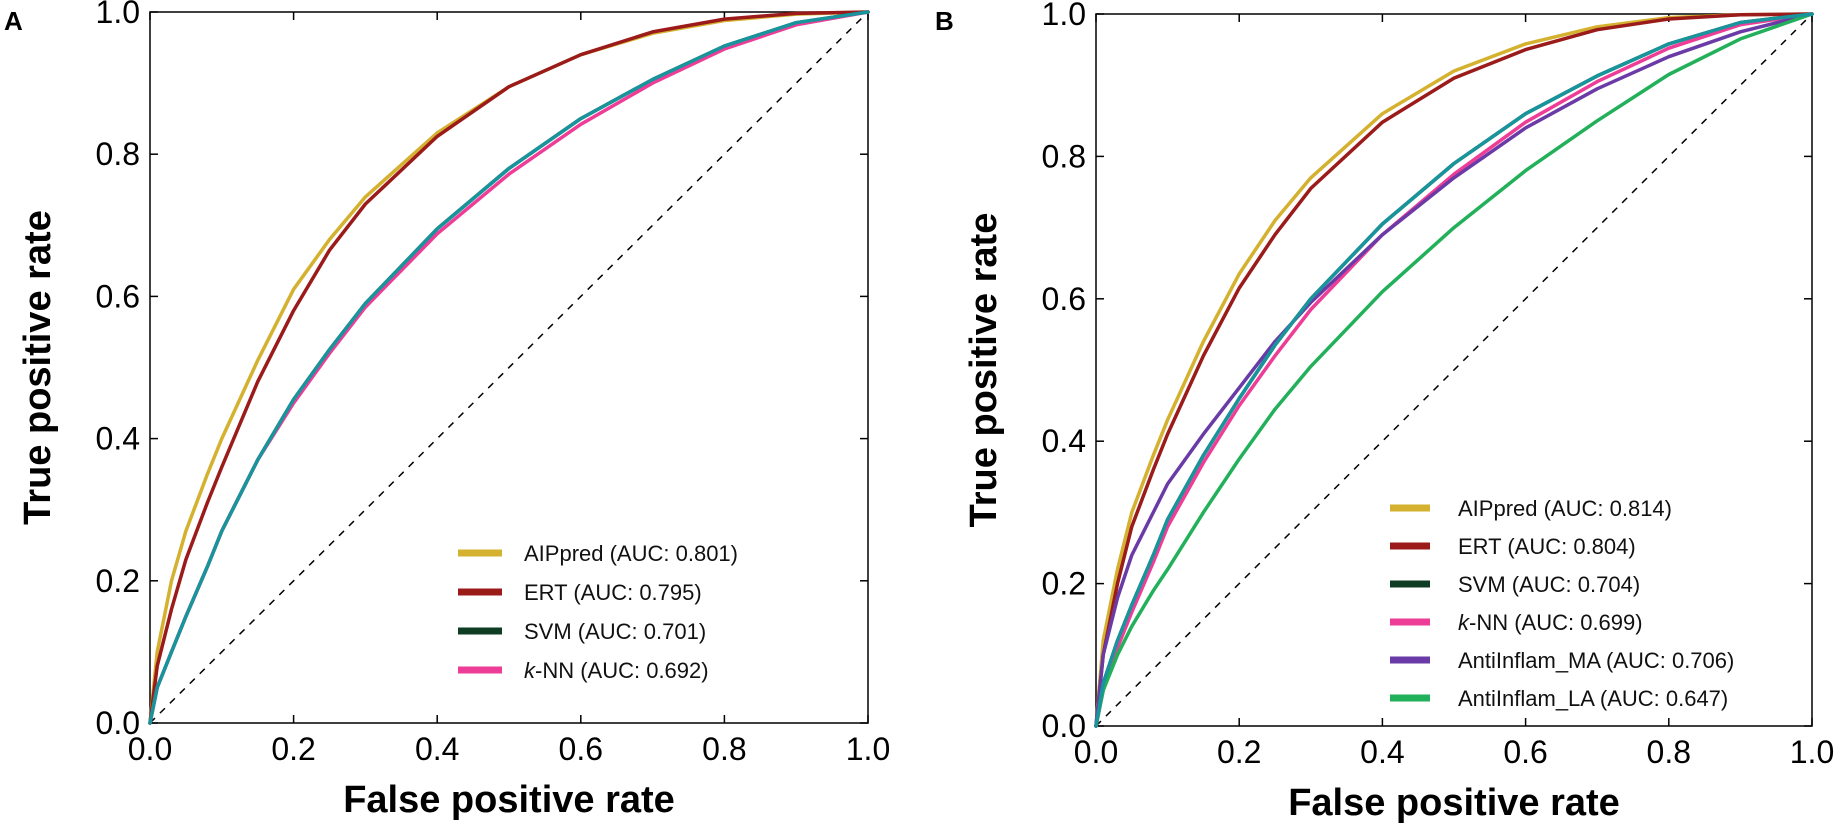 The width and height of the screenshot is (1845, 827). I want to click on legend-label: AIPpred (AUC: 0.814), so click(1565, 508).